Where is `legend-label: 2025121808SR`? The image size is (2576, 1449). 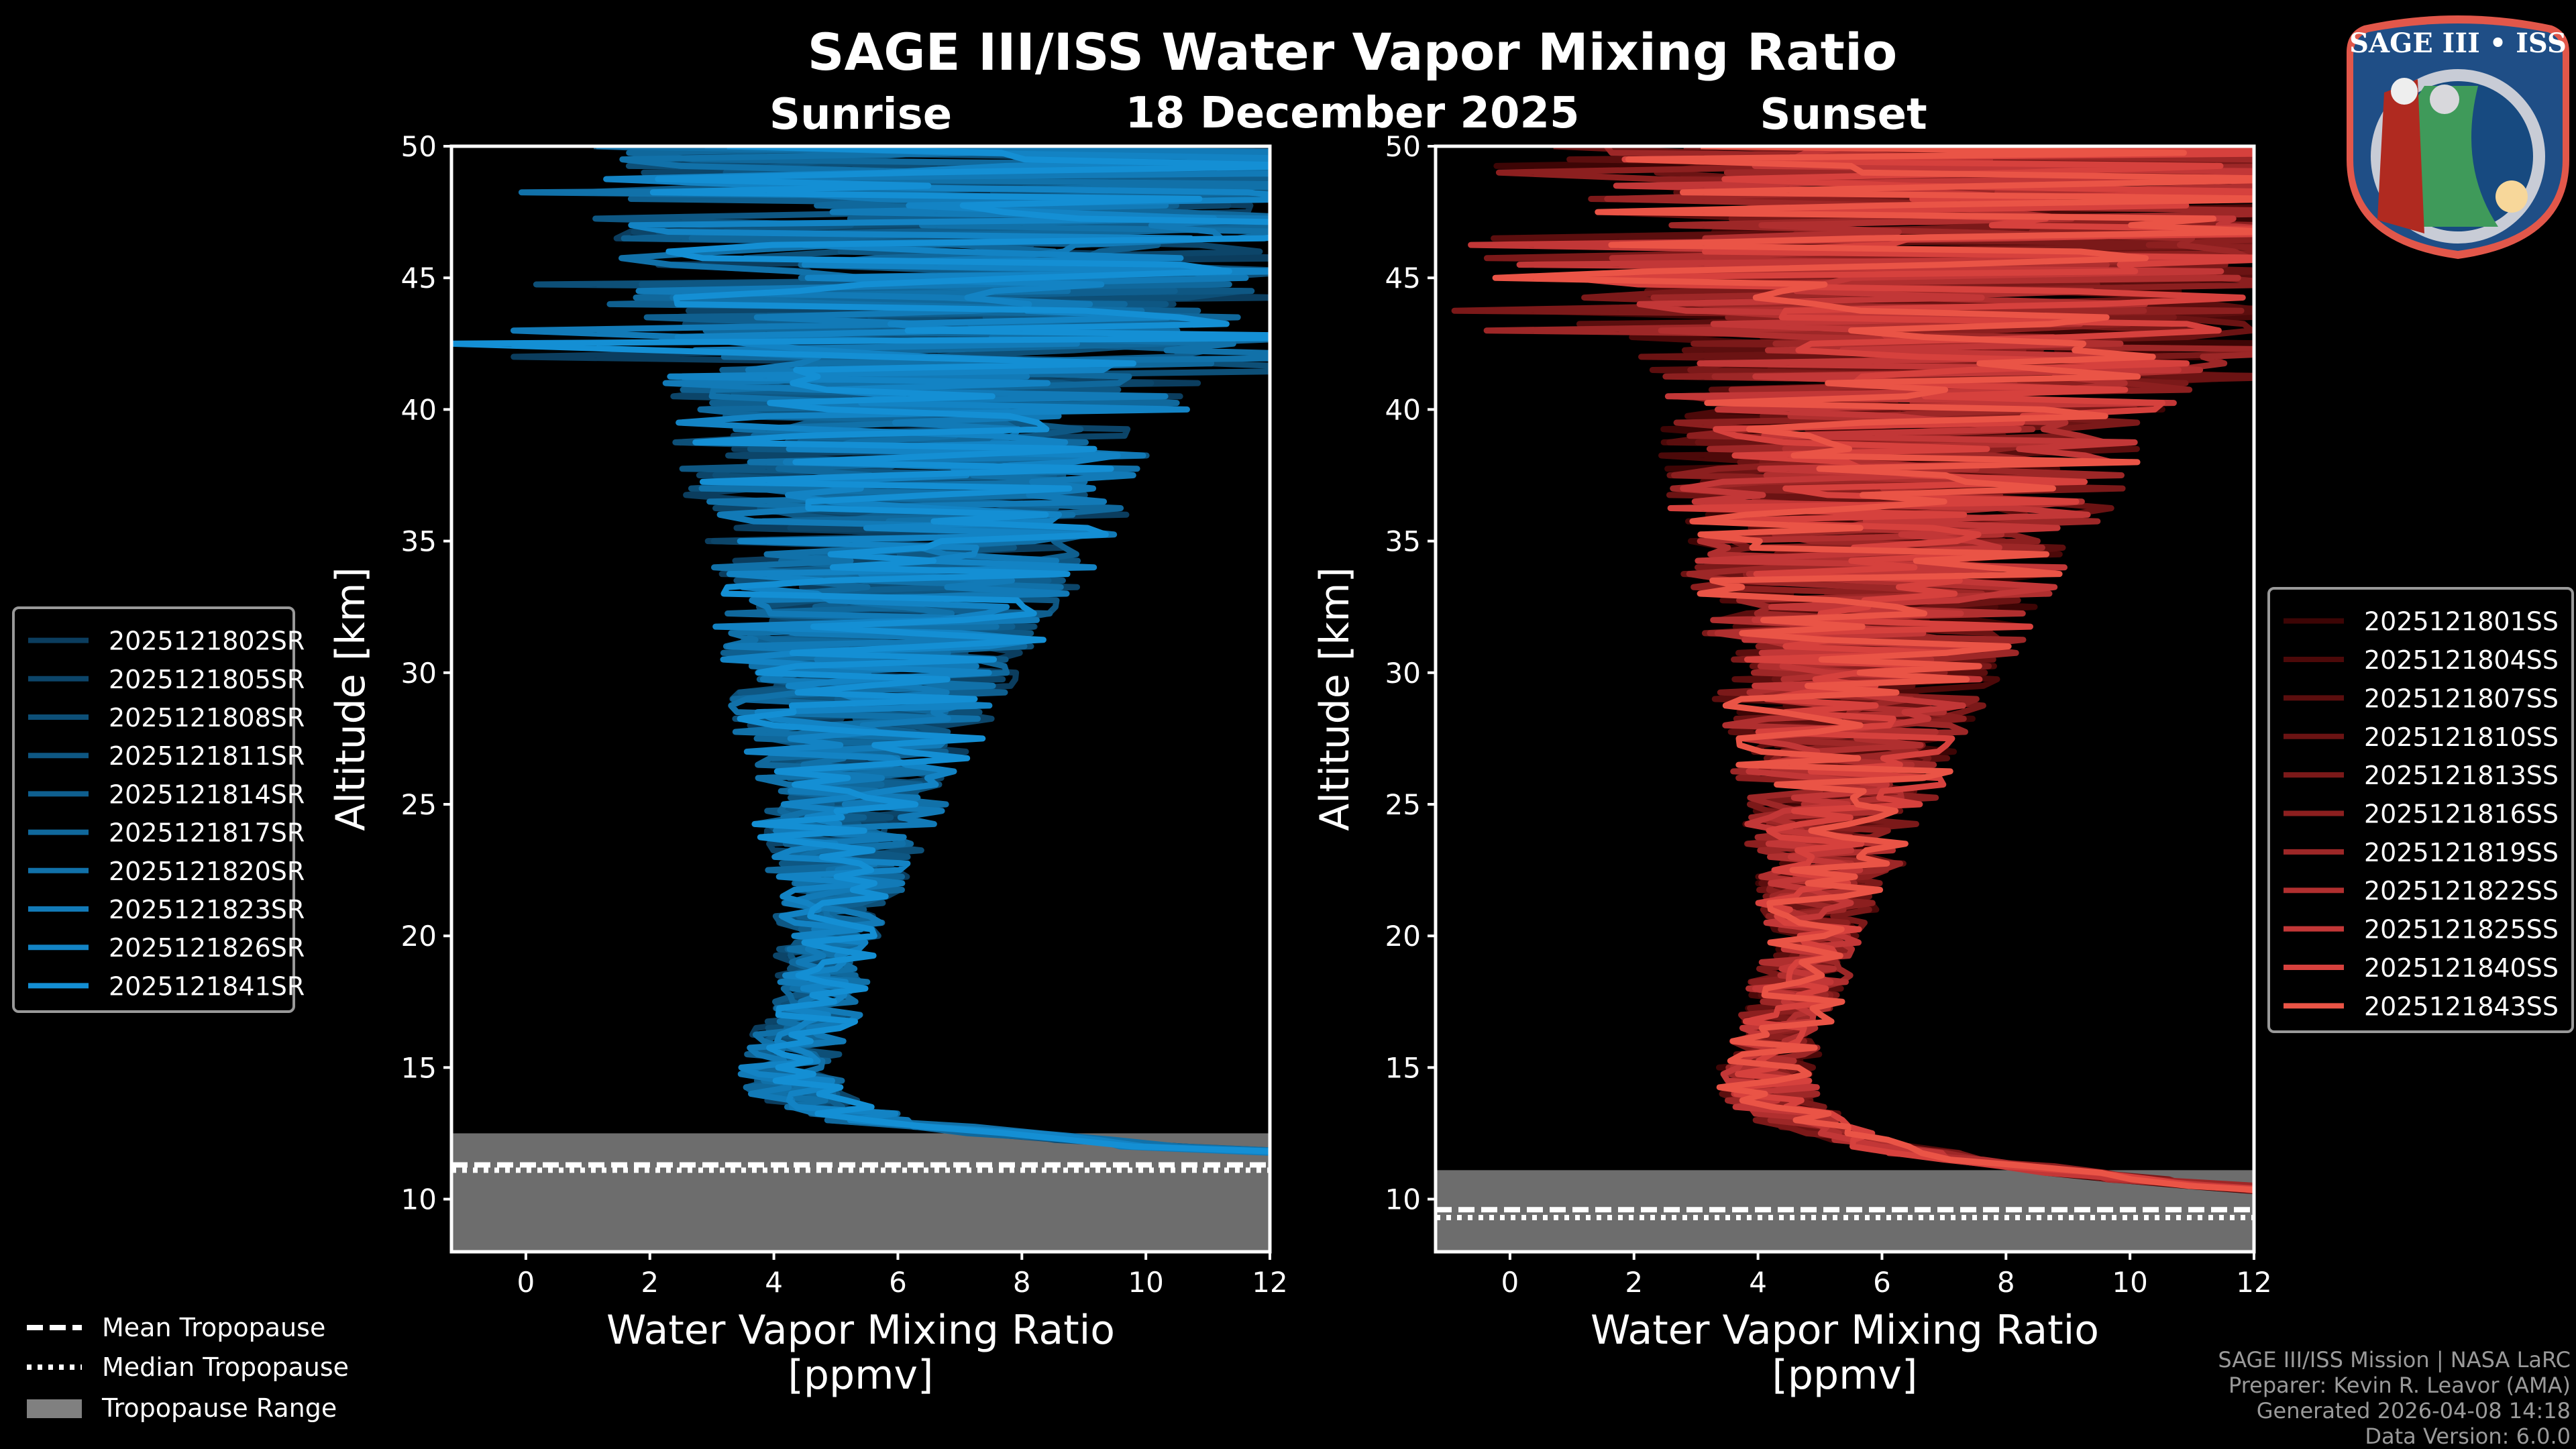
legend-label: 2025121808SR is located at coordinates (207, 718).